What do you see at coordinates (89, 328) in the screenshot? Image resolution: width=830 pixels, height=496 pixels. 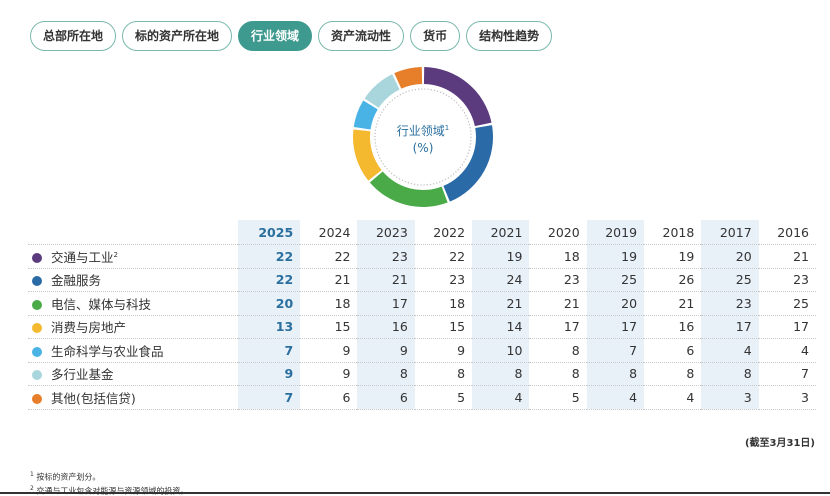 I see `sector-label: 消费与房地产` at bounding box center [89, 328].